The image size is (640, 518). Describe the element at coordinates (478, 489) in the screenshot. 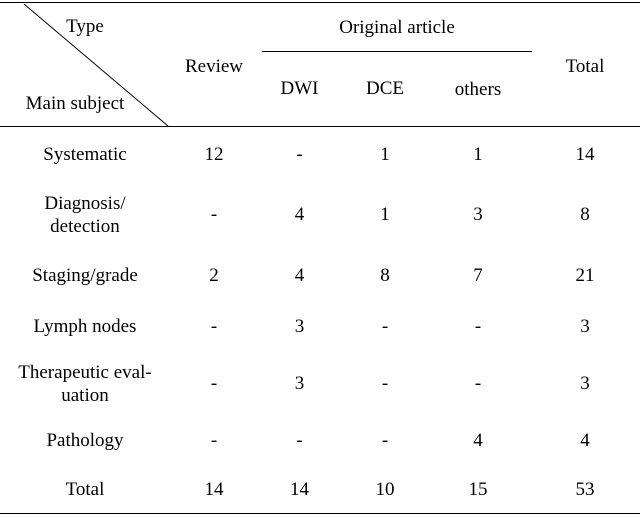

I see `cell-others: 15` at that location.